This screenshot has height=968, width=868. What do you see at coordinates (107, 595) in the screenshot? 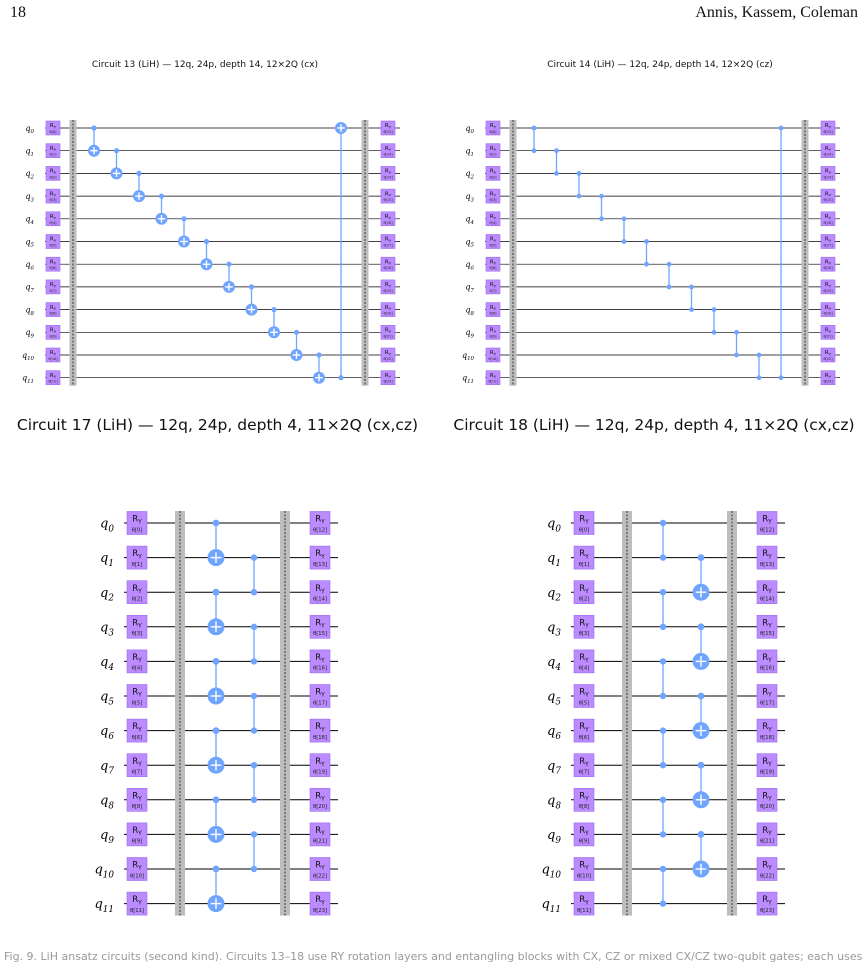
I see `qubit-label: q2` at bounding box center [107, 595].